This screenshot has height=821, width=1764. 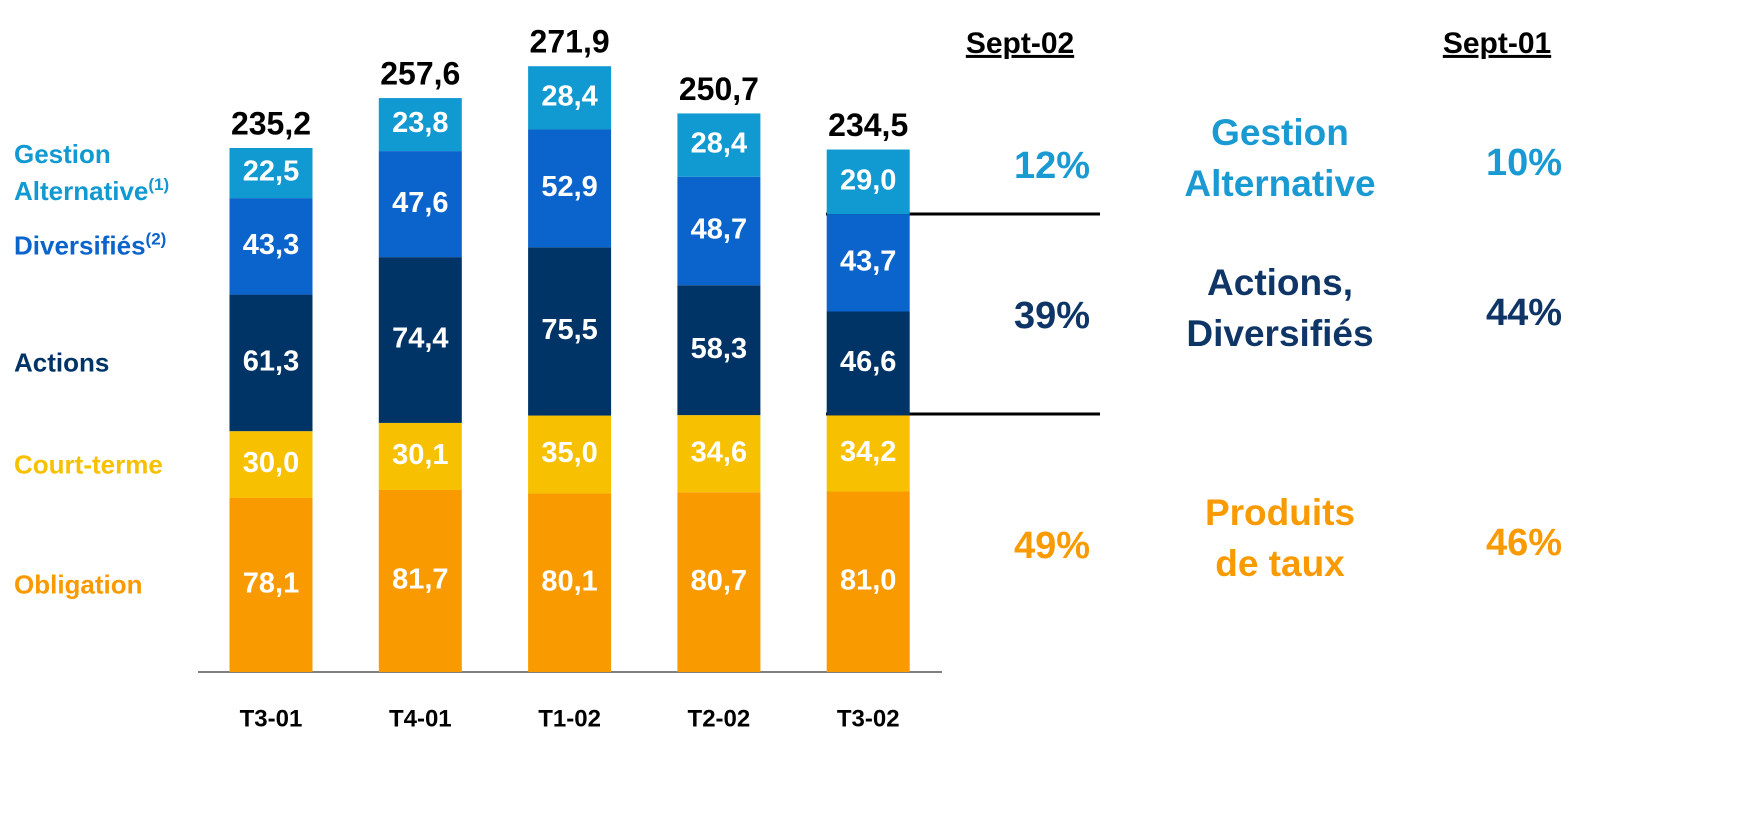 I want to click on share-value: 39%, so click(x=1052, y=316).